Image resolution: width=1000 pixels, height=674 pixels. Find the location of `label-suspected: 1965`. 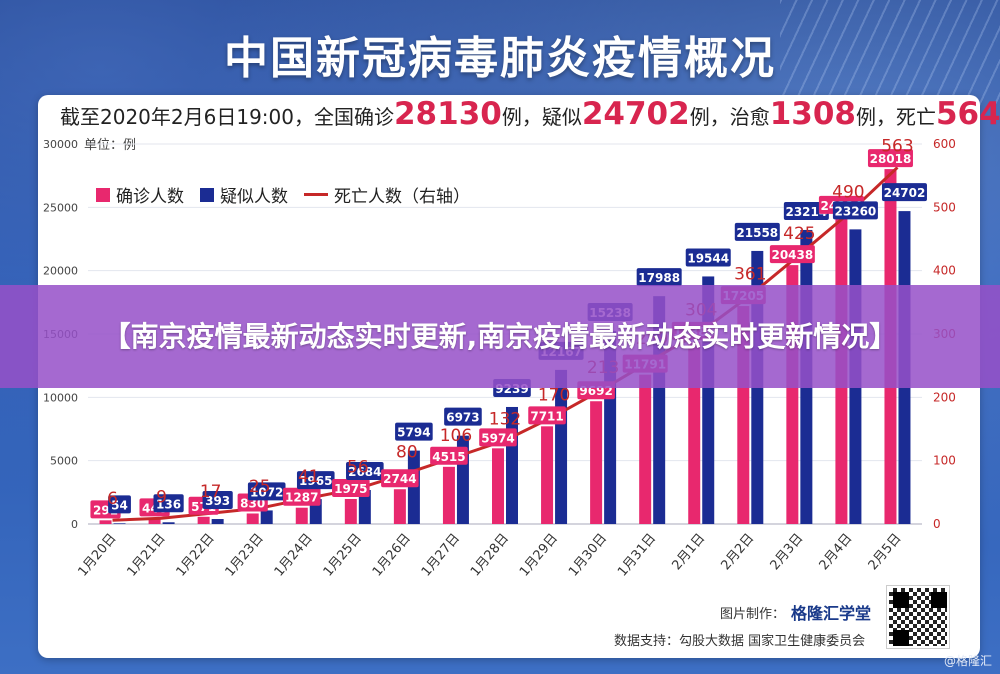

label-suspected: 1965 is located at coordinates (315, 481).